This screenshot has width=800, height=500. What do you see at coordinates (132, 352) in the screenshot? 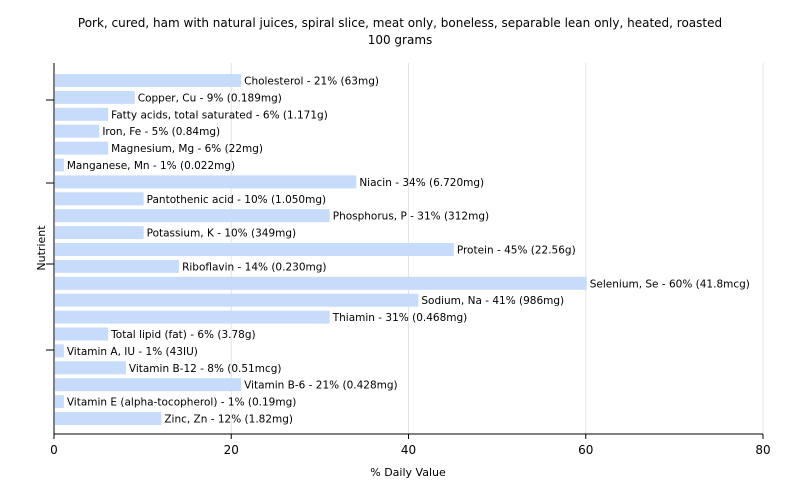
I see `bar-data-label: Vitamin A, IU - 1% (43IU)` at bounding box center [132, 352].